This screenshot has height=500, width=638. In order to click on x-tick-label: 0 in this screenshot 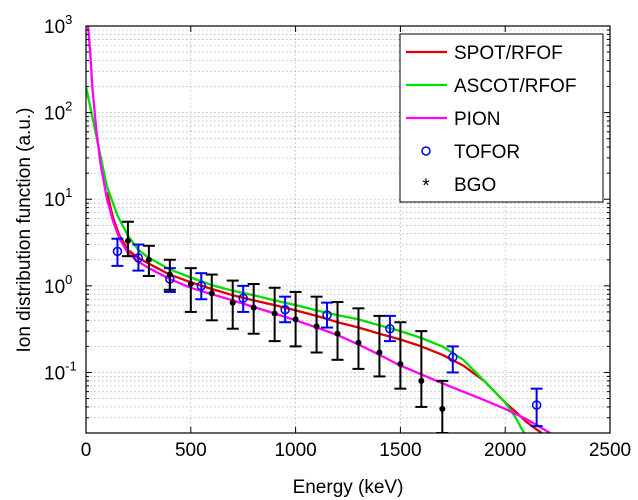, I will do `click(86, 450)`.